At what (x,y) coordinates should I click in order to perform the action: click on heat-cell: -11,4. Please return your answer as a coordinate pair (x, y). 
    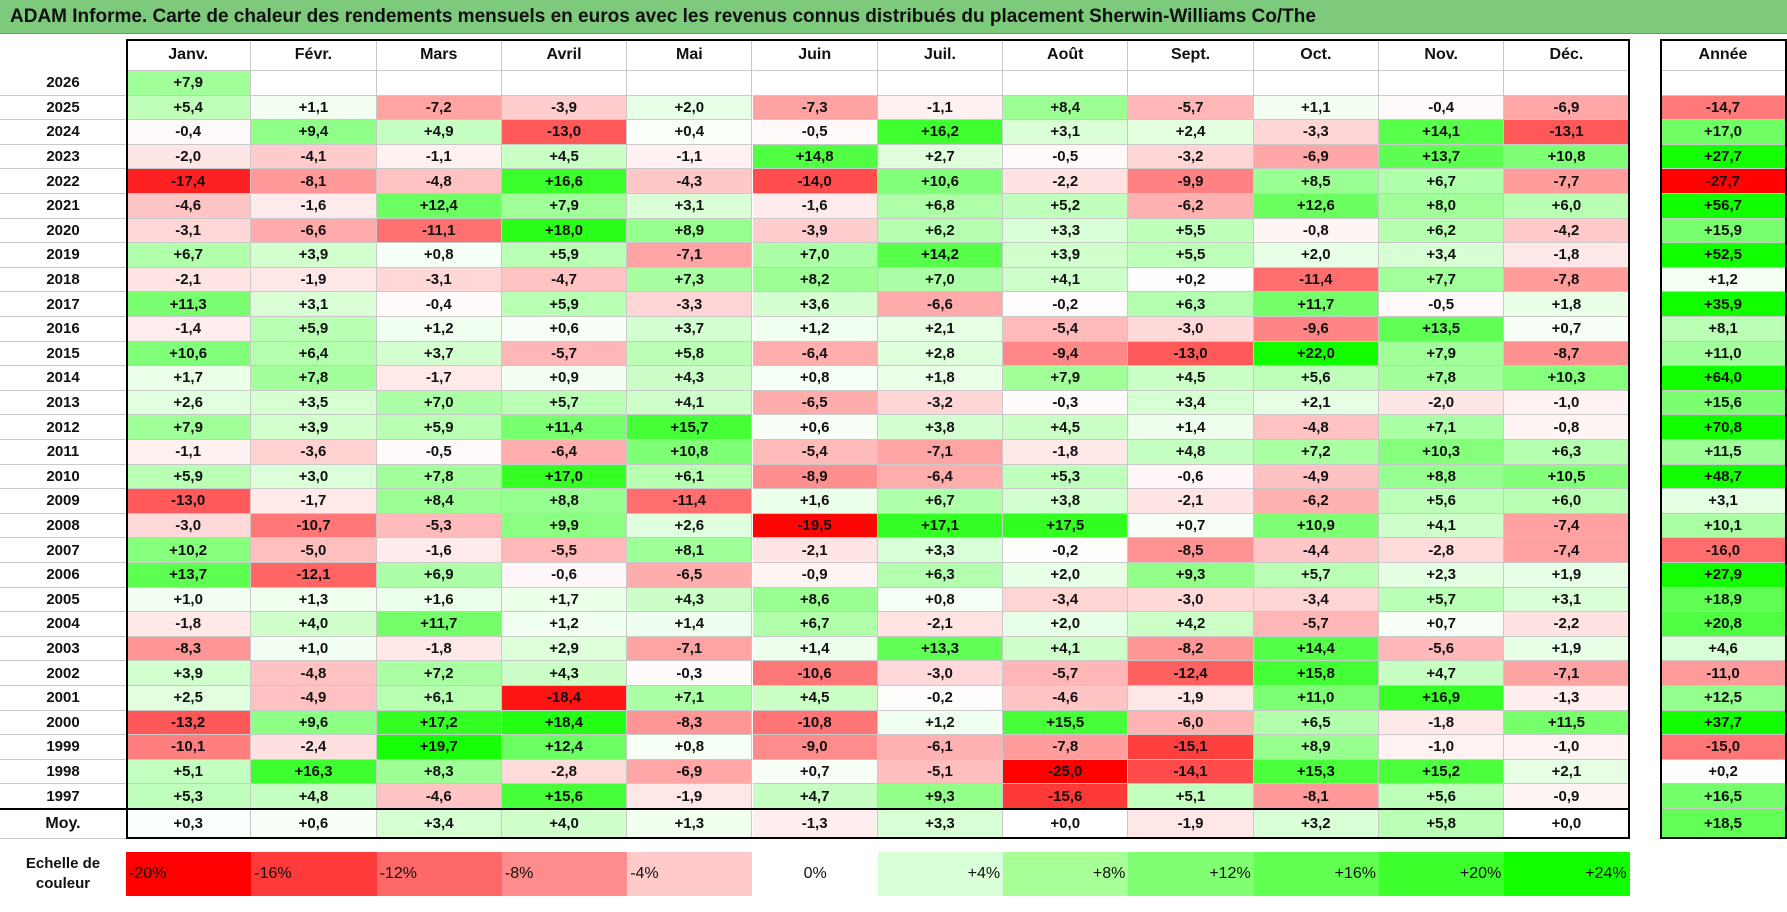
    Looking at the image, I should click on (1316, 280).